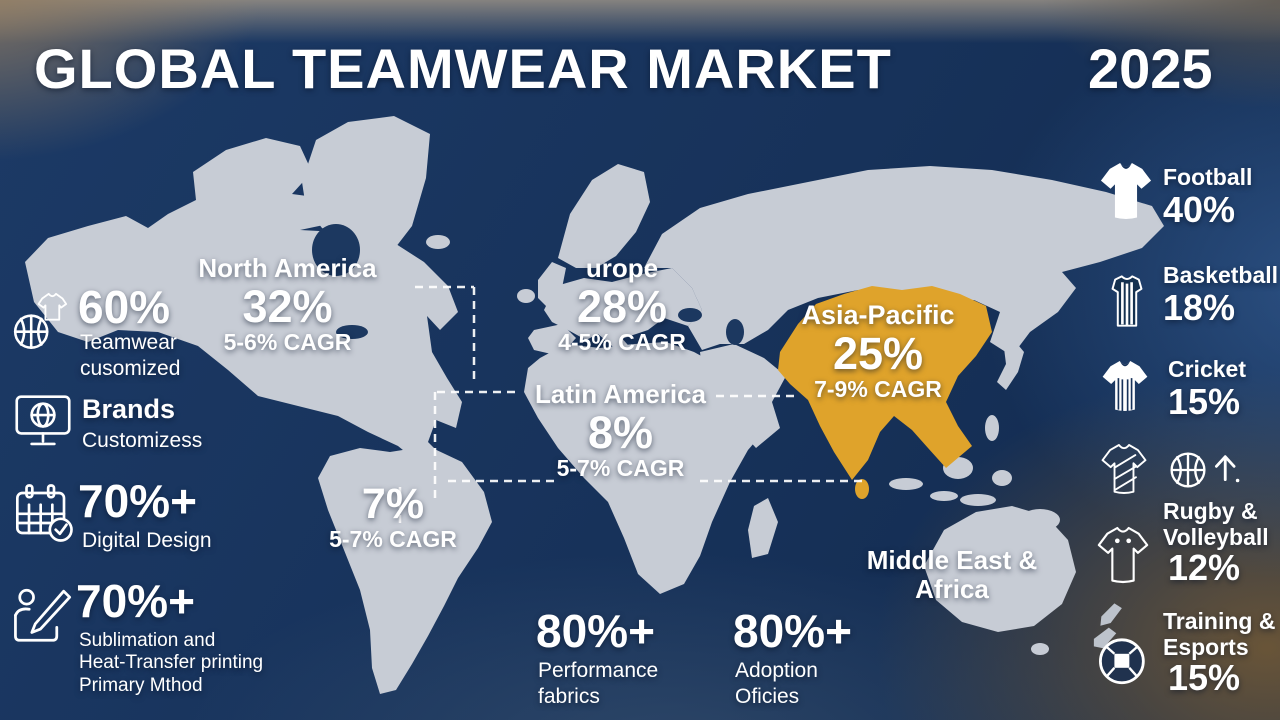 The image size is (1280, 720). What do you see at coordinates (595, 631) in the screenshot?
I see `fabrics-value: 80%+` at bounding box center [595, 631].